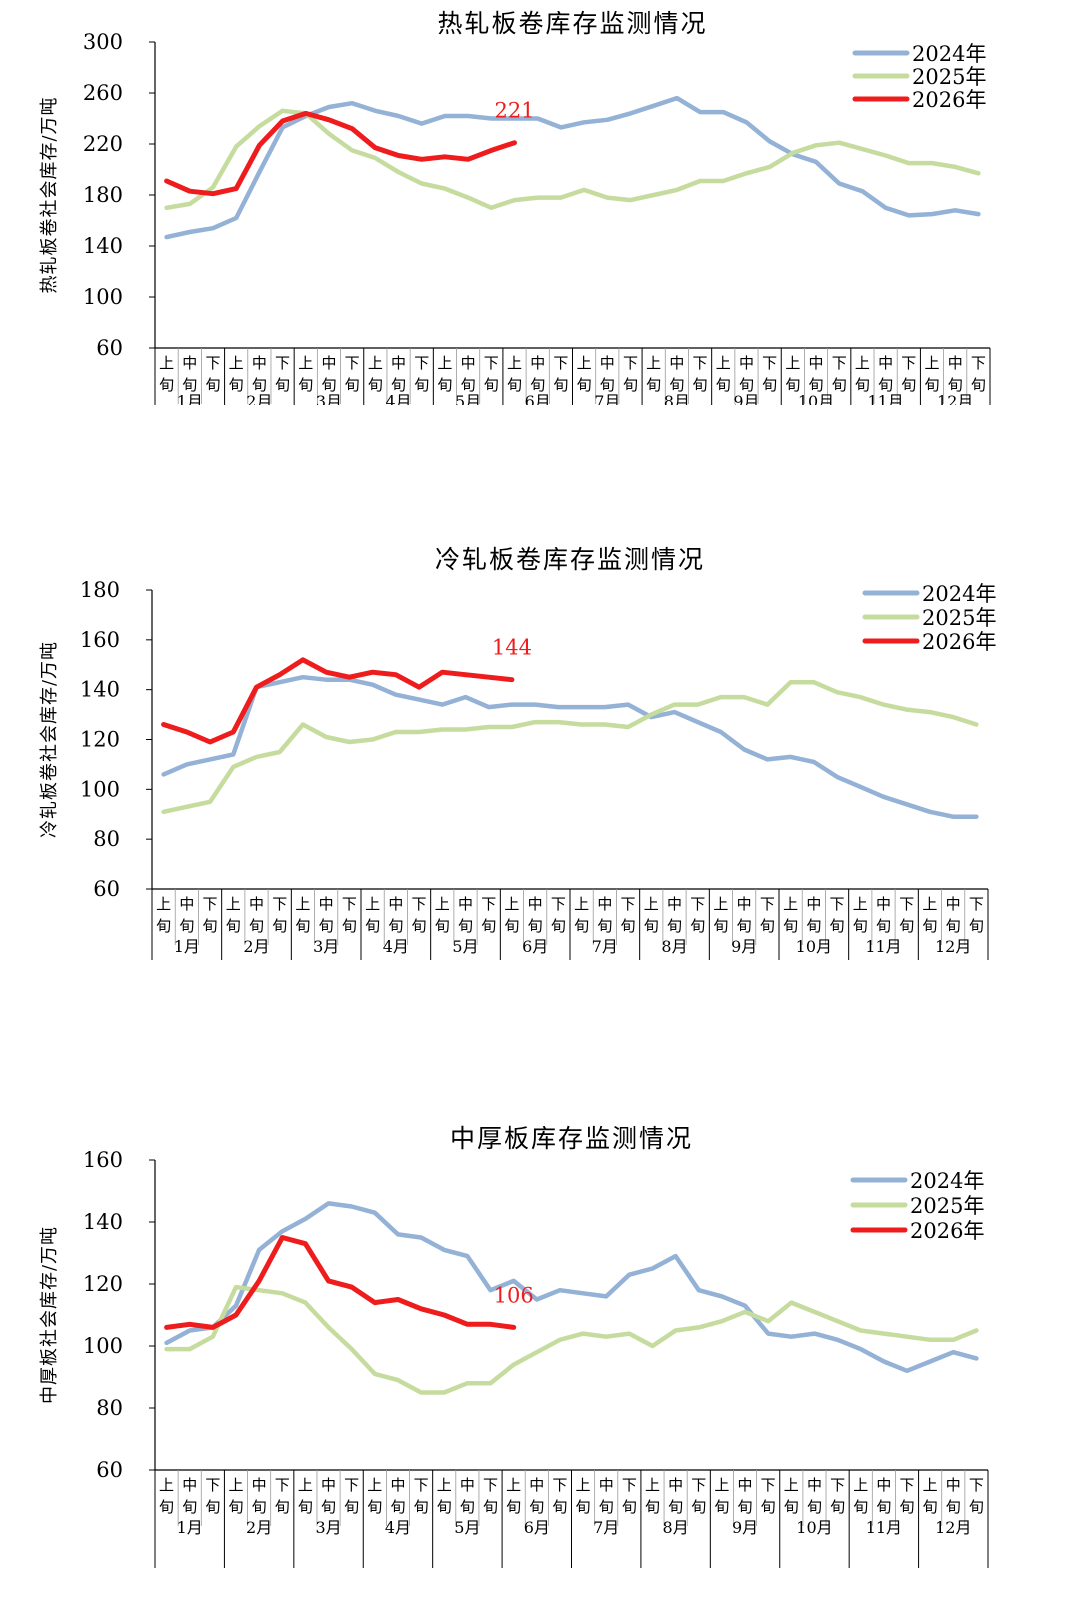 This screenshot has width=1080, height=1617. Describe the element at coordinates (190, 401) in the screenshot. I see `month-label: 1月` at that location.